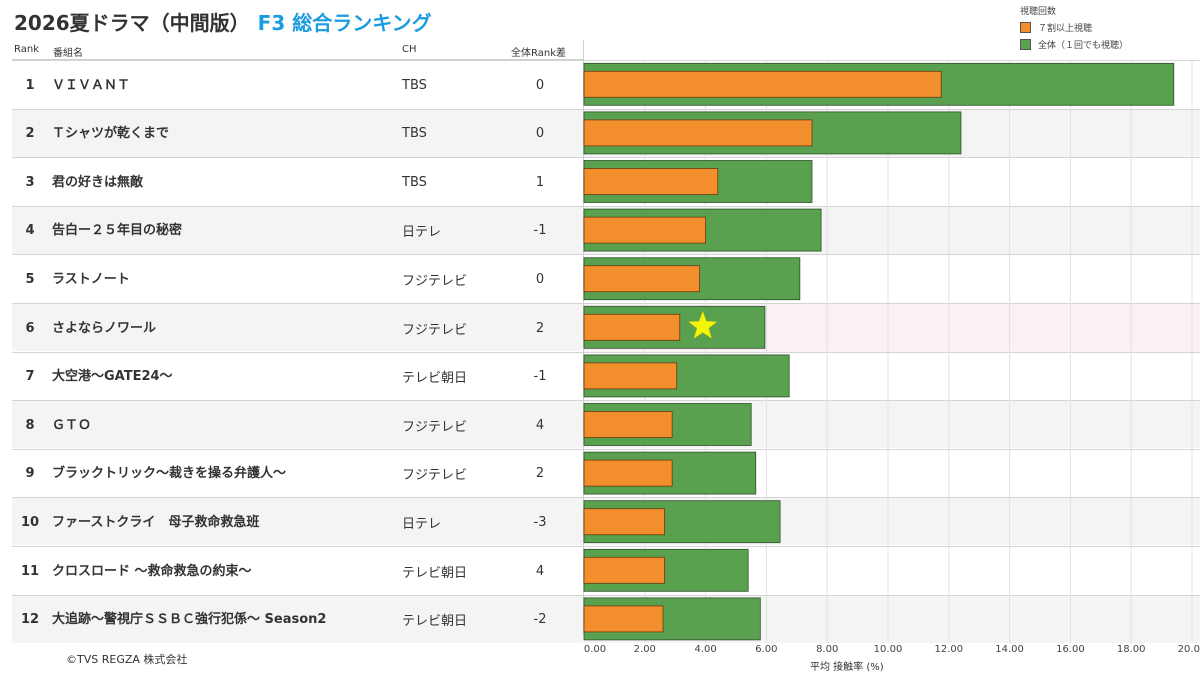  I want to click on legend-swatch-orange, so click(1025, 27).